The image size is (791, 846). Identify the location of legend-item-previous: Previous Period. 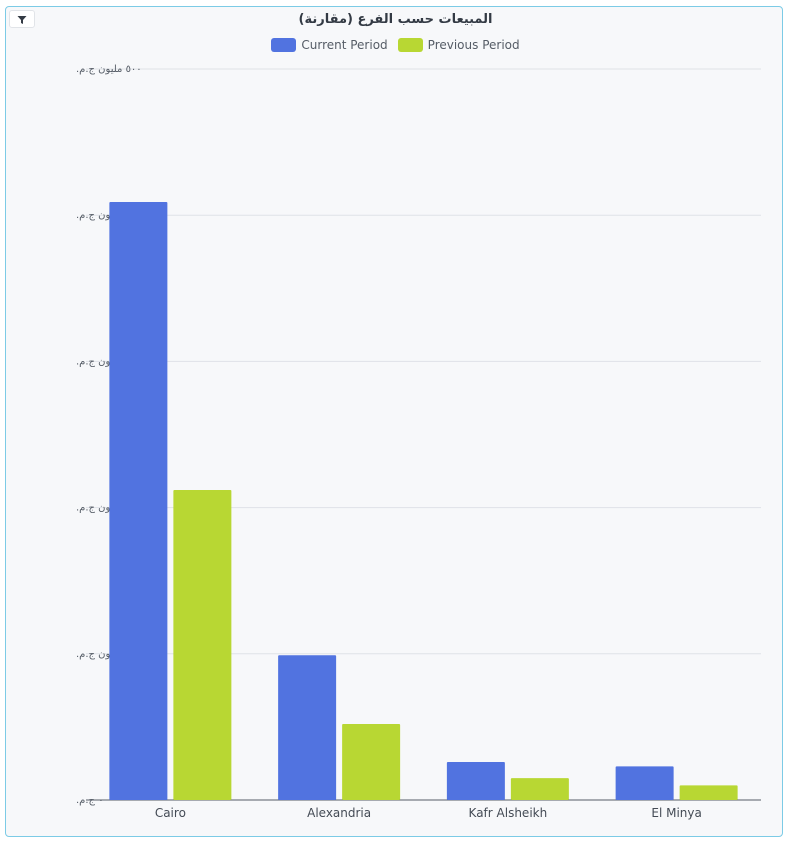
(458, 45).